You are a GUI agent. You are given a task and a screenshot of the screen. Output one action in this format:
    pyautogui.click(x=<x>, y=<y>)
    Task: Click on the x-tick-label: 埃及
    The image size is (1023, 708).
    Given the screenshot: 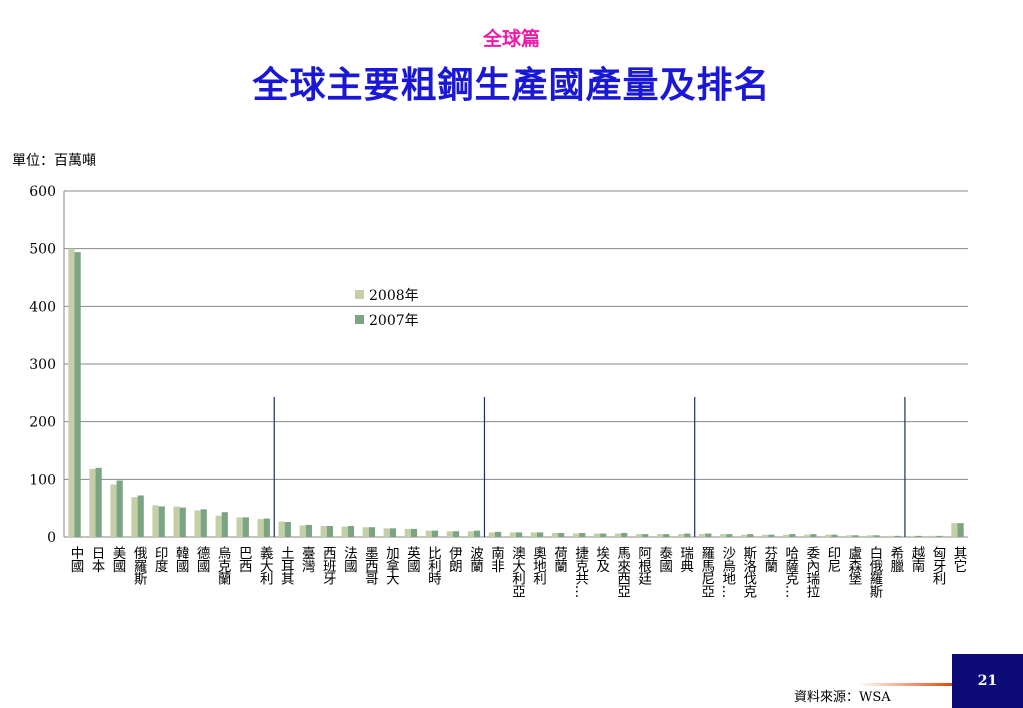 What is the action you would take?
    pyautogui.click(x=601, y=559)
    